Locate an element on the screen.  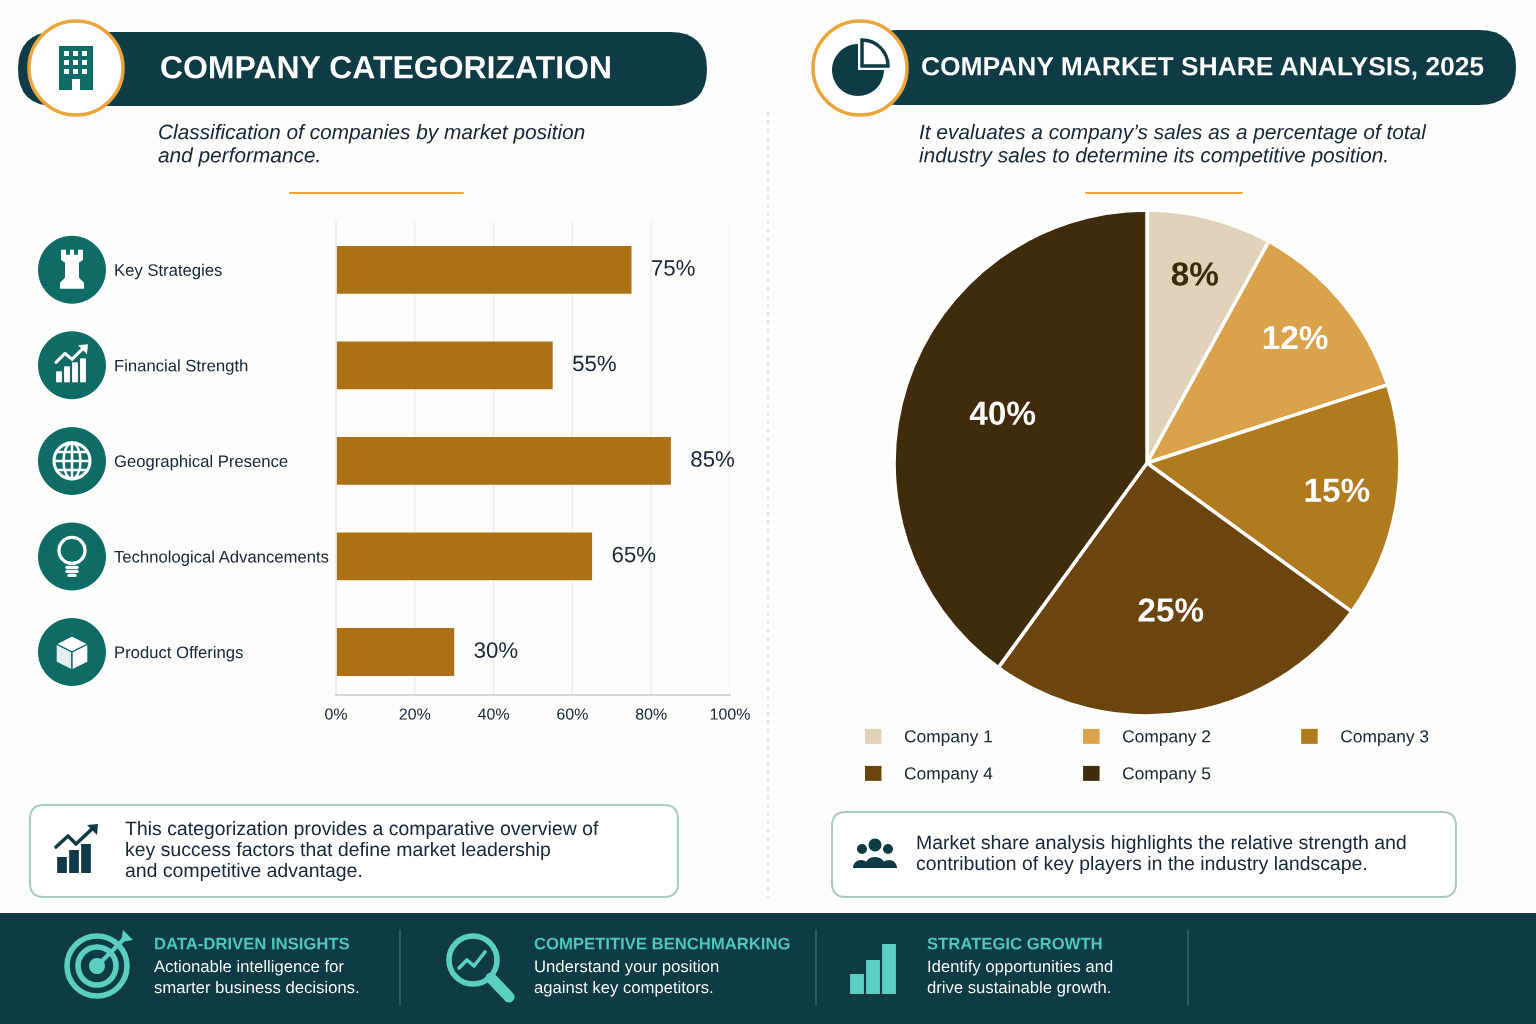
x-tick-label: 0% is located at coordinates (336, 714).